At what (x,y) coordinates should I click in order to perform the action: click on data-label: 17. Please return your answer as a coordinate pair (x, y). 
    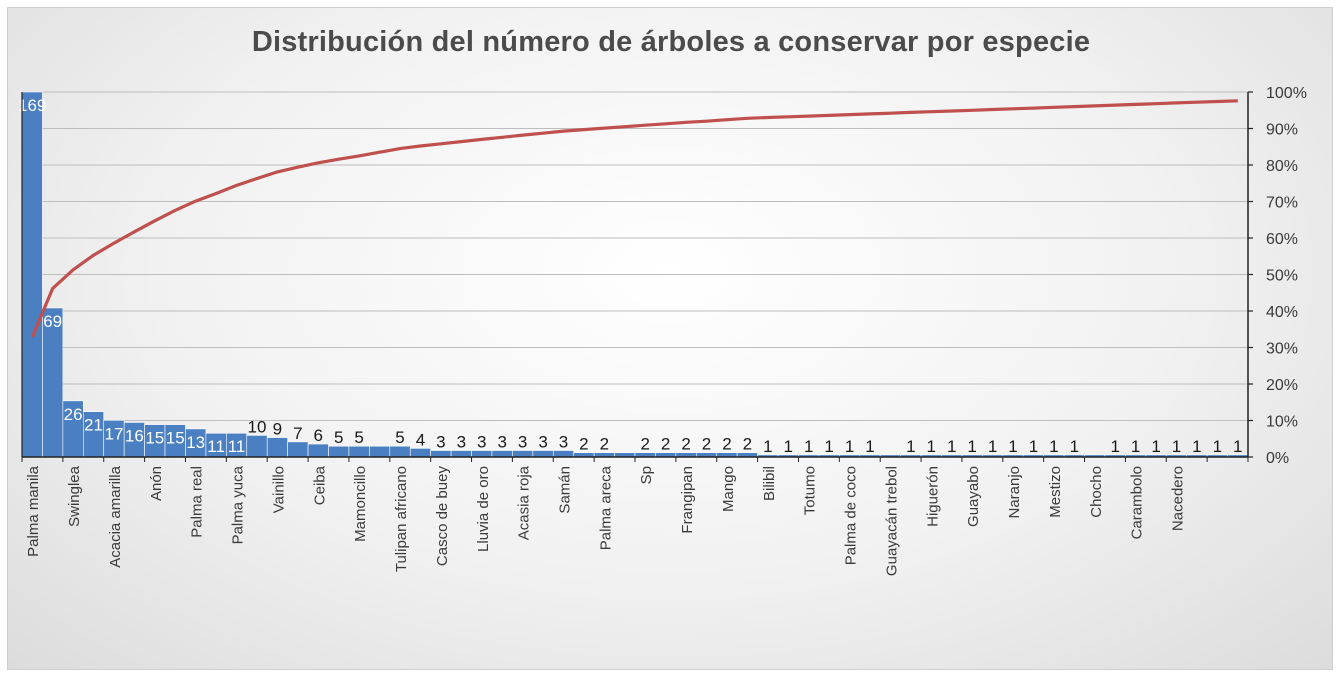
    Looking at the image, I should click on (113, 433).